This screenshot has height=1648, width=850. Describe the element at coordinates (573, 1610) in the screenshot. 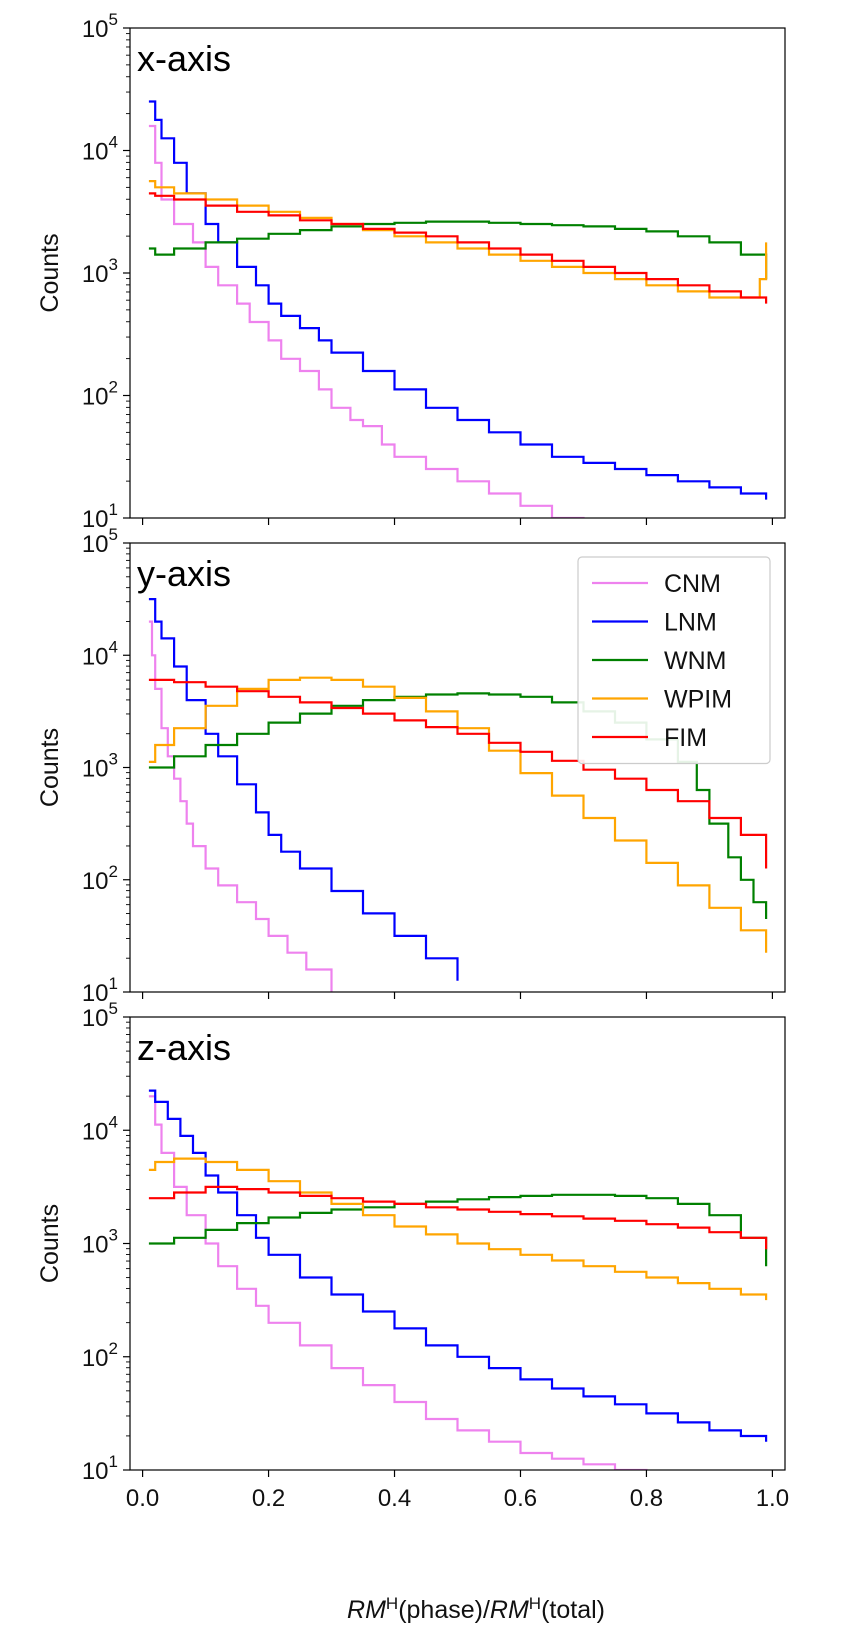

I see `x-axis-title-total: (total)` at that location.